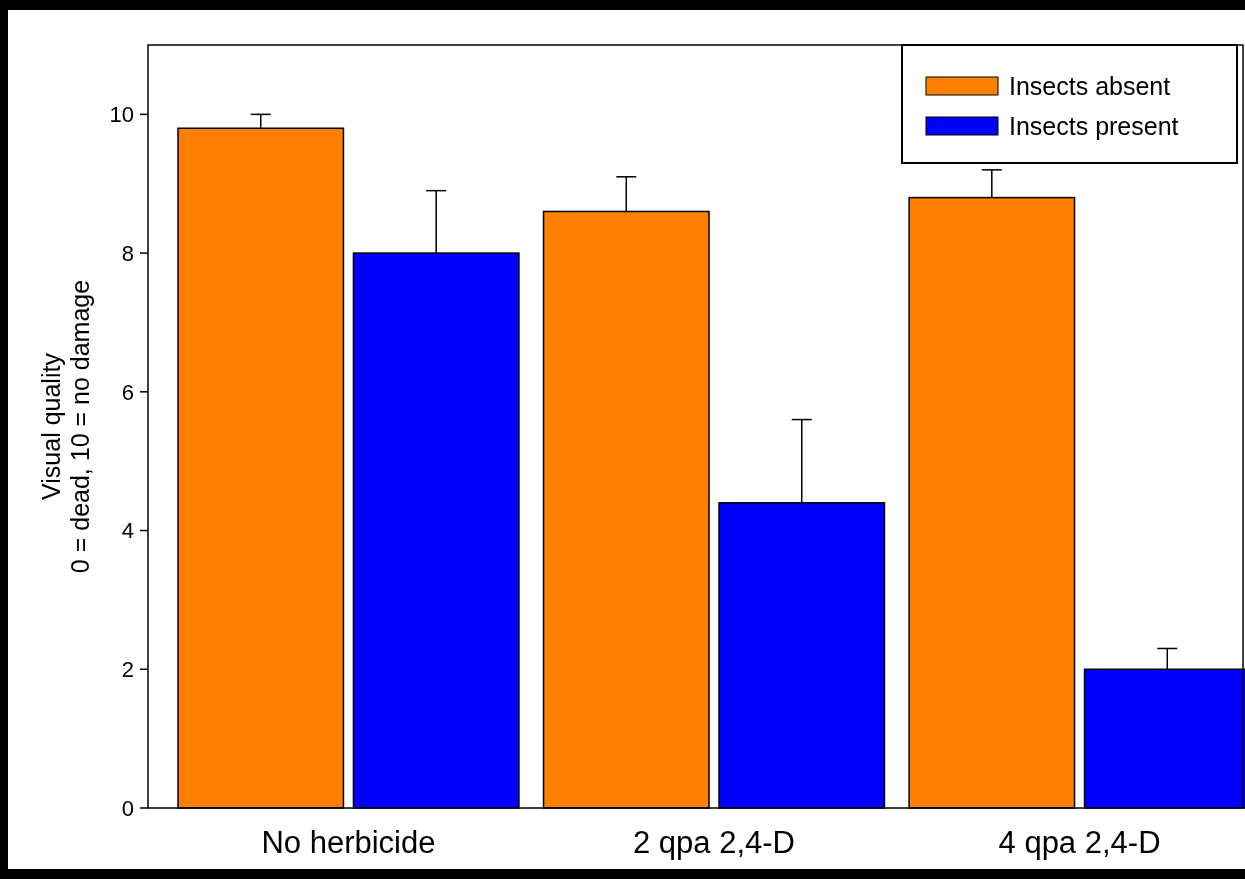 This screenshot has width=1245, height=879. I want to click on x-tick-label: 4 qpa 2,4-D, so click(1079, 842).